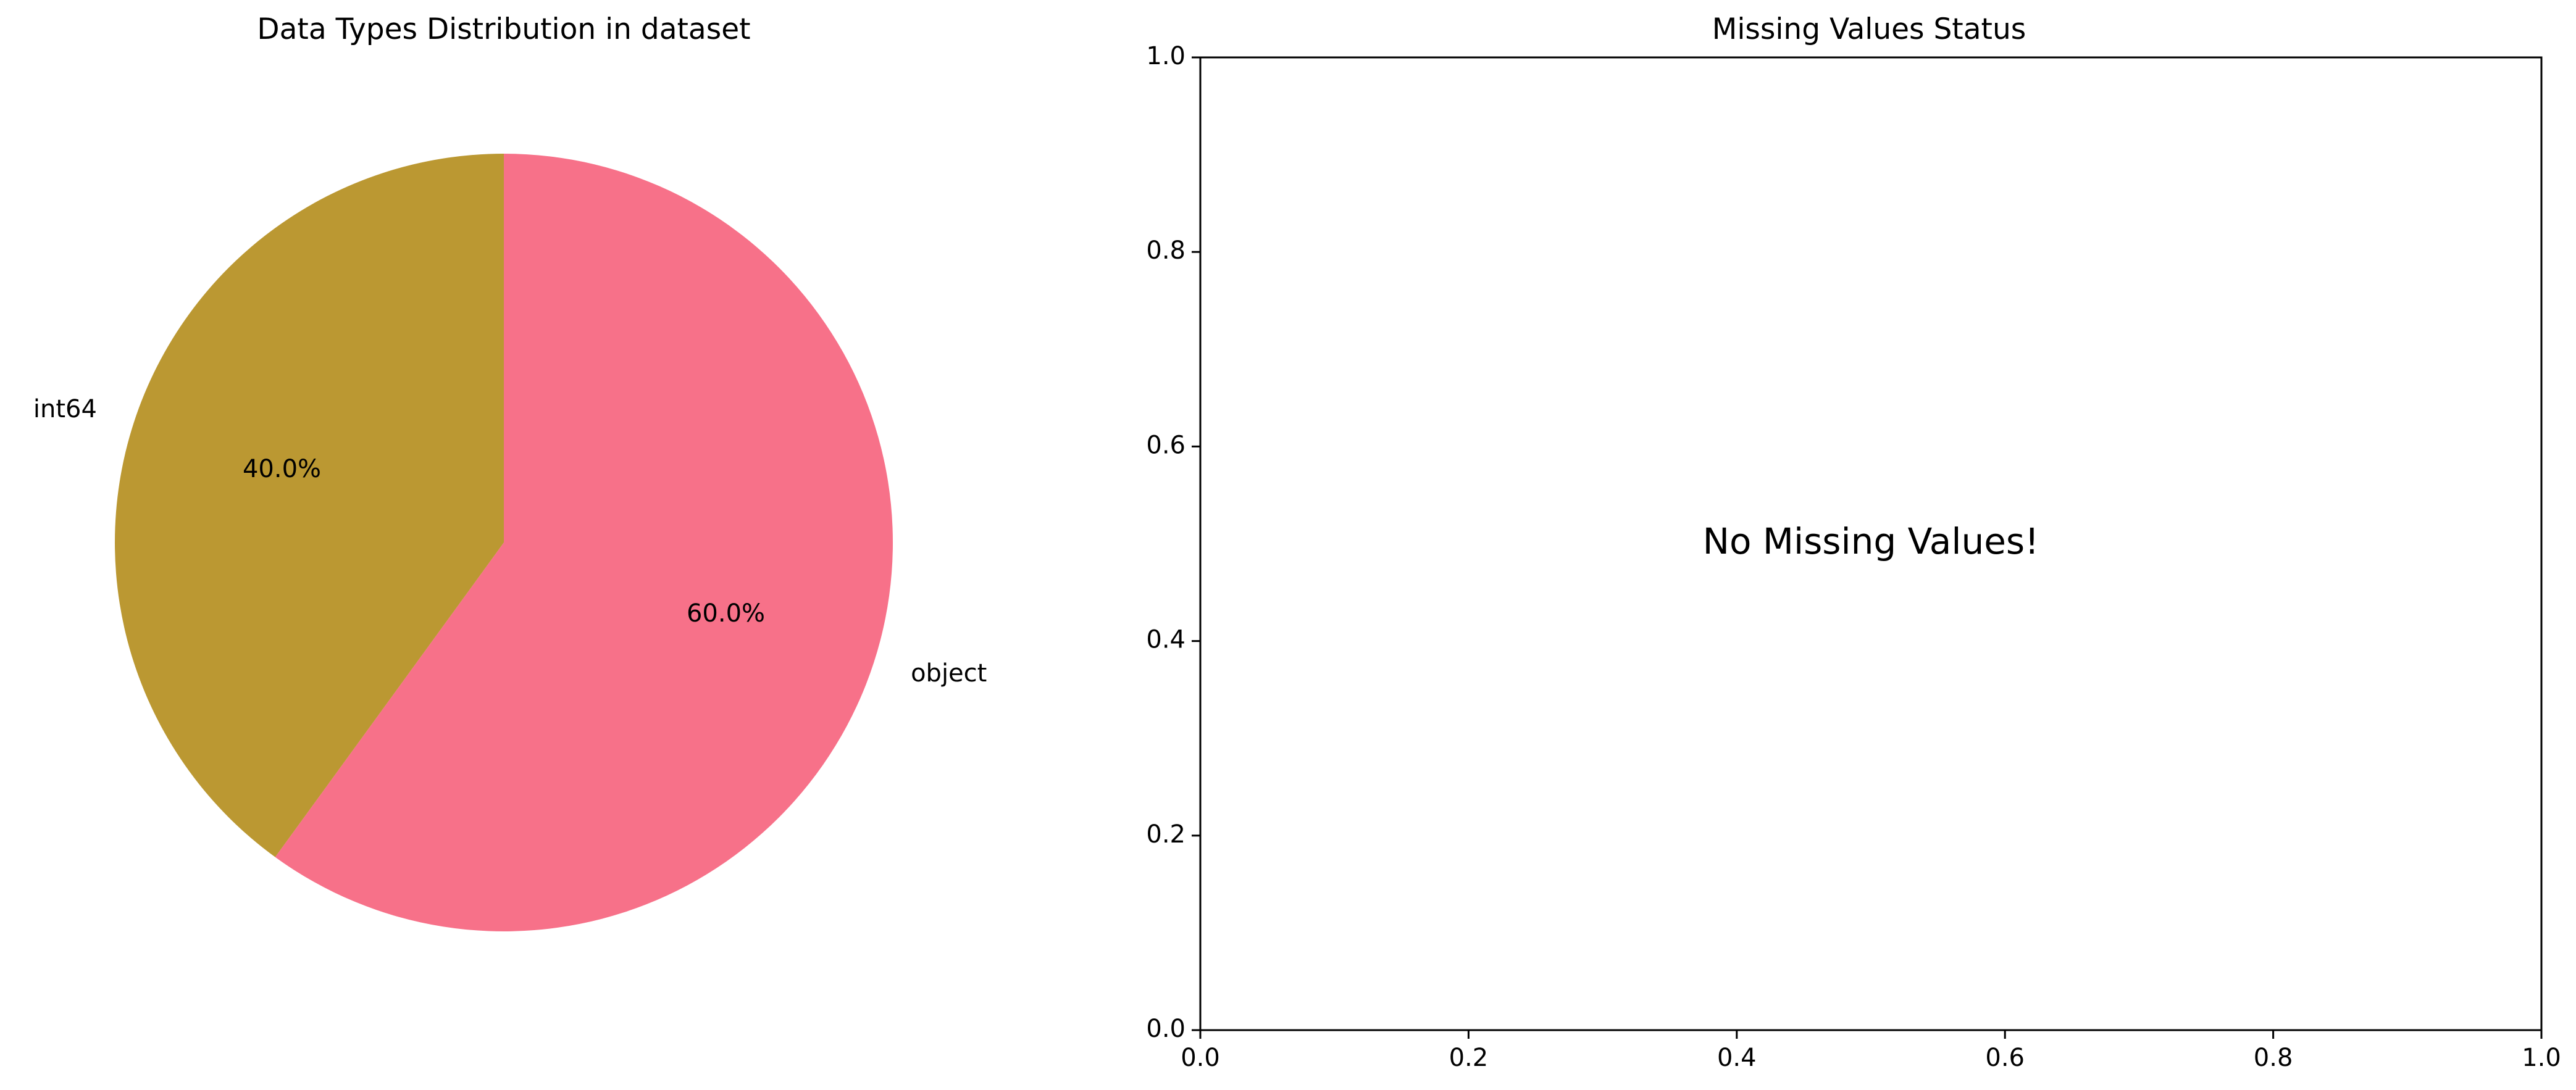  Describe the element at coordinates (2005, 1058) in the screenshot. I see `x-tick-label: 0.6` at that location.